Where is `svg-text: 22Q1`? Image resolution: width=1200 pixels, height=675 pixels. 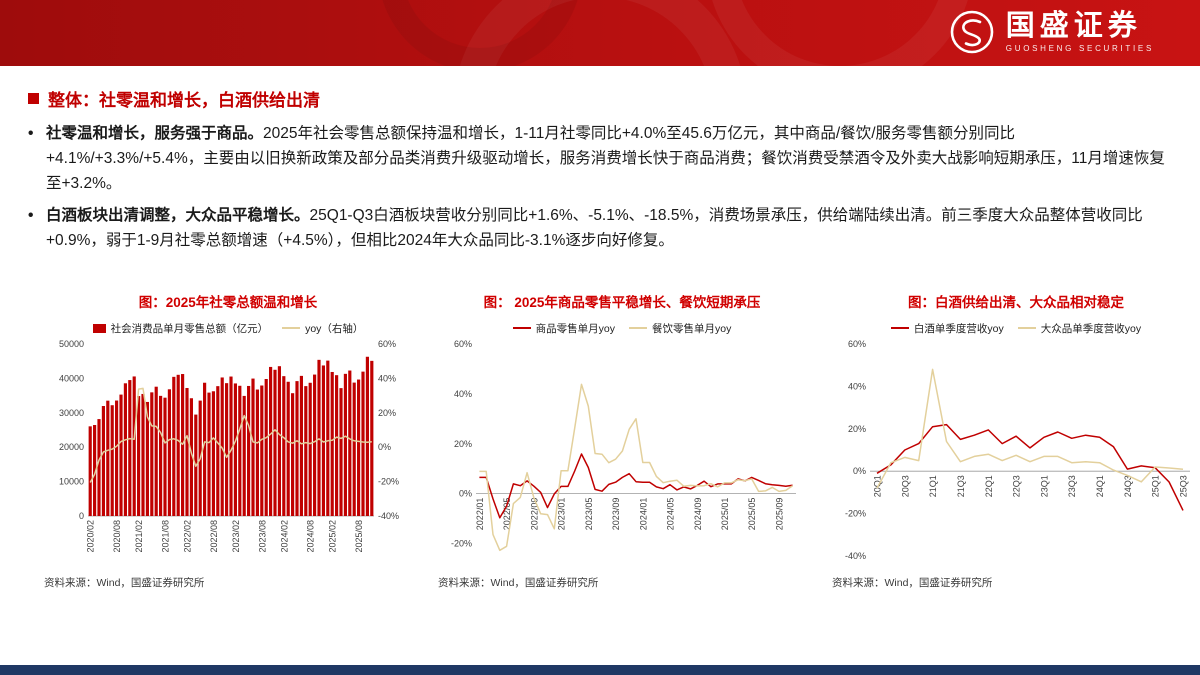 svg-text: 22Q1 is located at coordinates (989, 486).